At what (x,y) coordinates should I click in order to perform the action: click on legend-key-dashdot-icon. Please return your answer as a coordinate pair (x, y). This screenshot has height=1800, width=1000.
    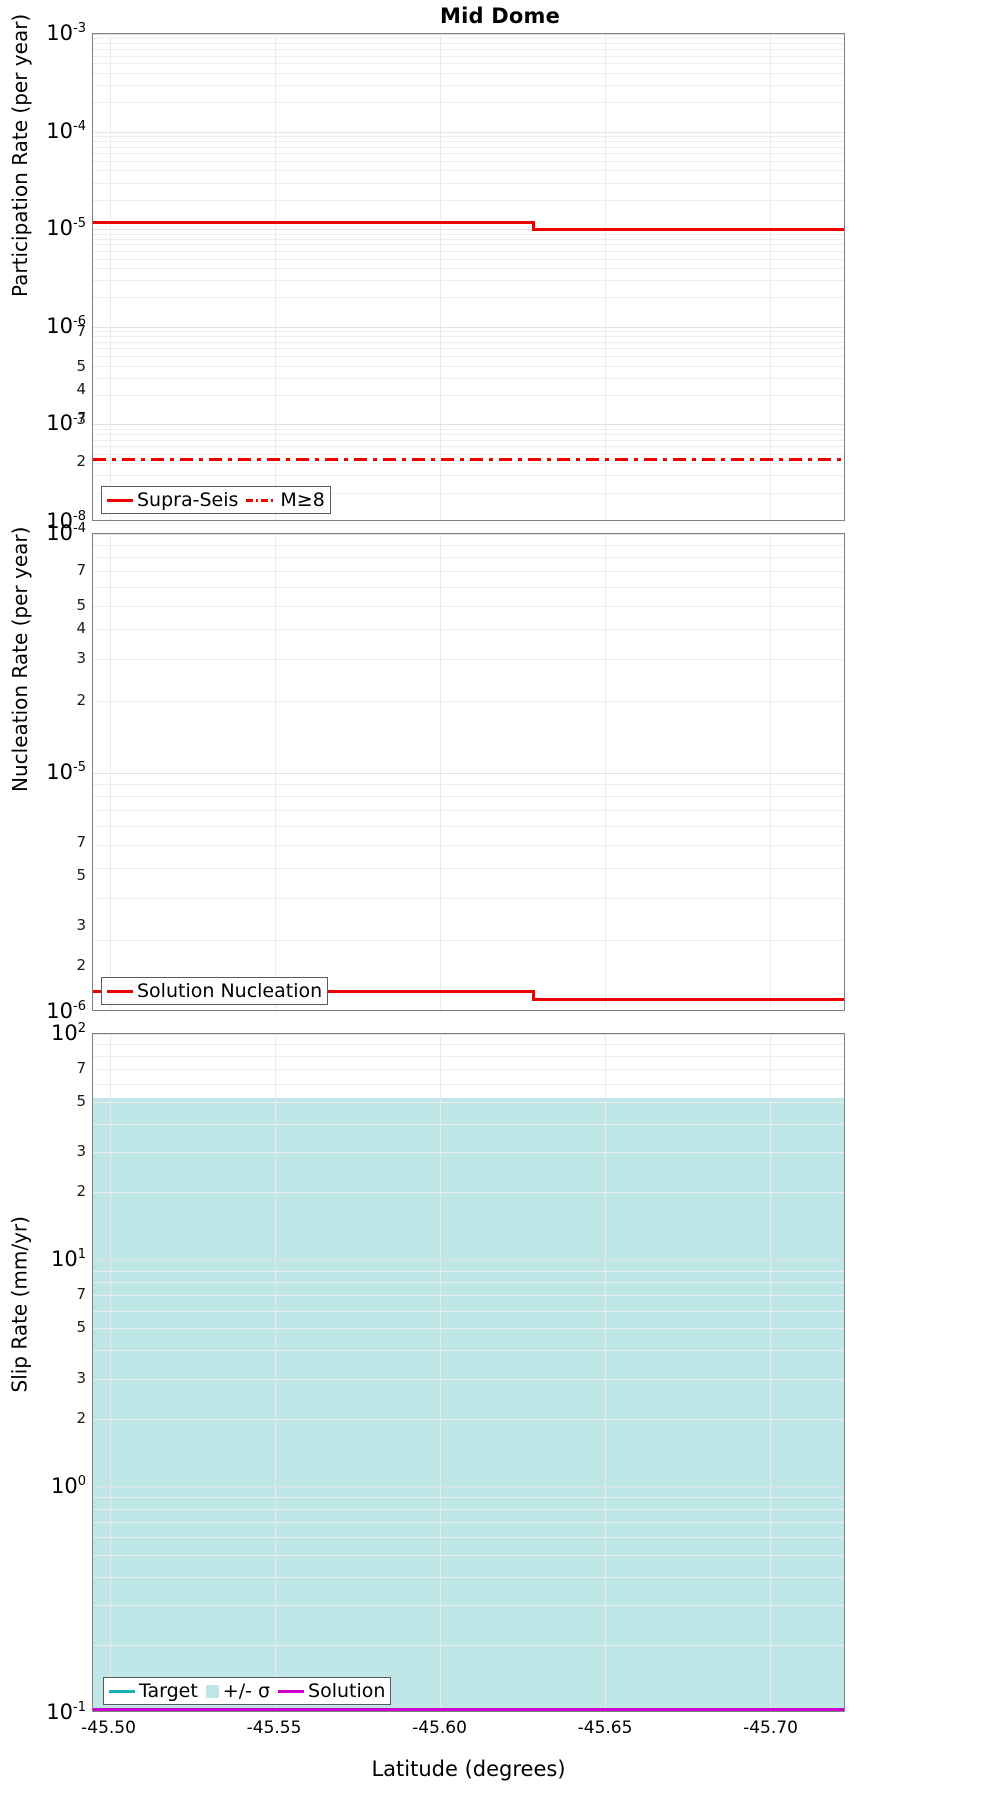
    Looking at the image, I should click on (261, 500).